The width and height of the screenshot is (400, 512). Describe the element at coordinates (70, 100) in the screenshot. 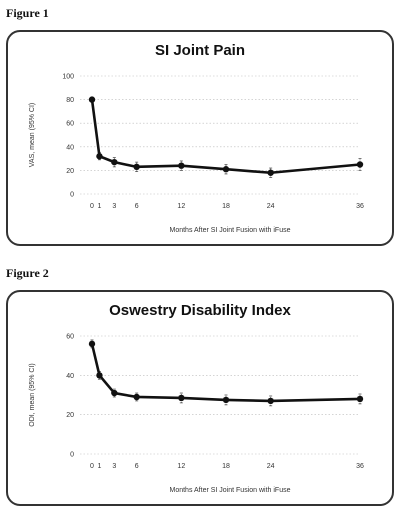

I see `y-tick-label: 80` at that location.